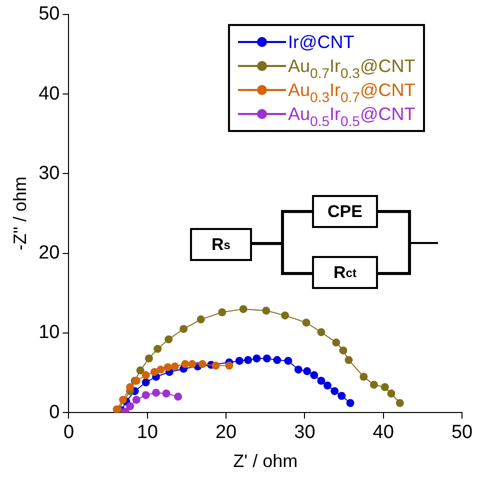 The image size is (482, 481). I want to click on y-tick-label: 10, so click(49, 333).